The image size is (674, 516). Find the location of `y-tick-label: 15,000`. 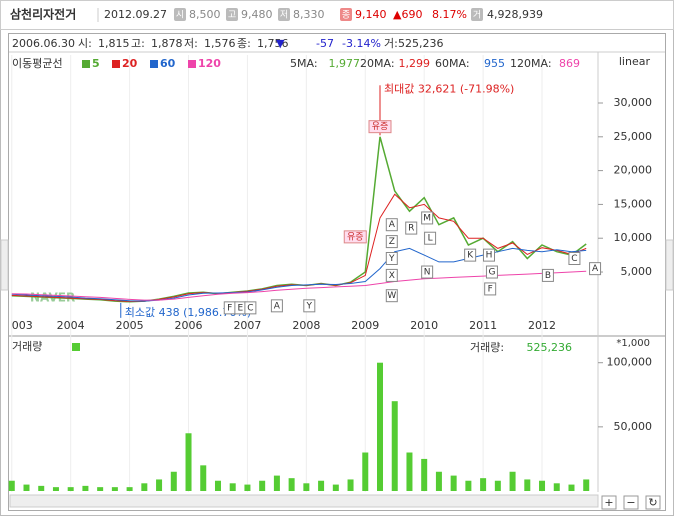

y-tick-label: 15,000 is located at coordinates (633, 203).